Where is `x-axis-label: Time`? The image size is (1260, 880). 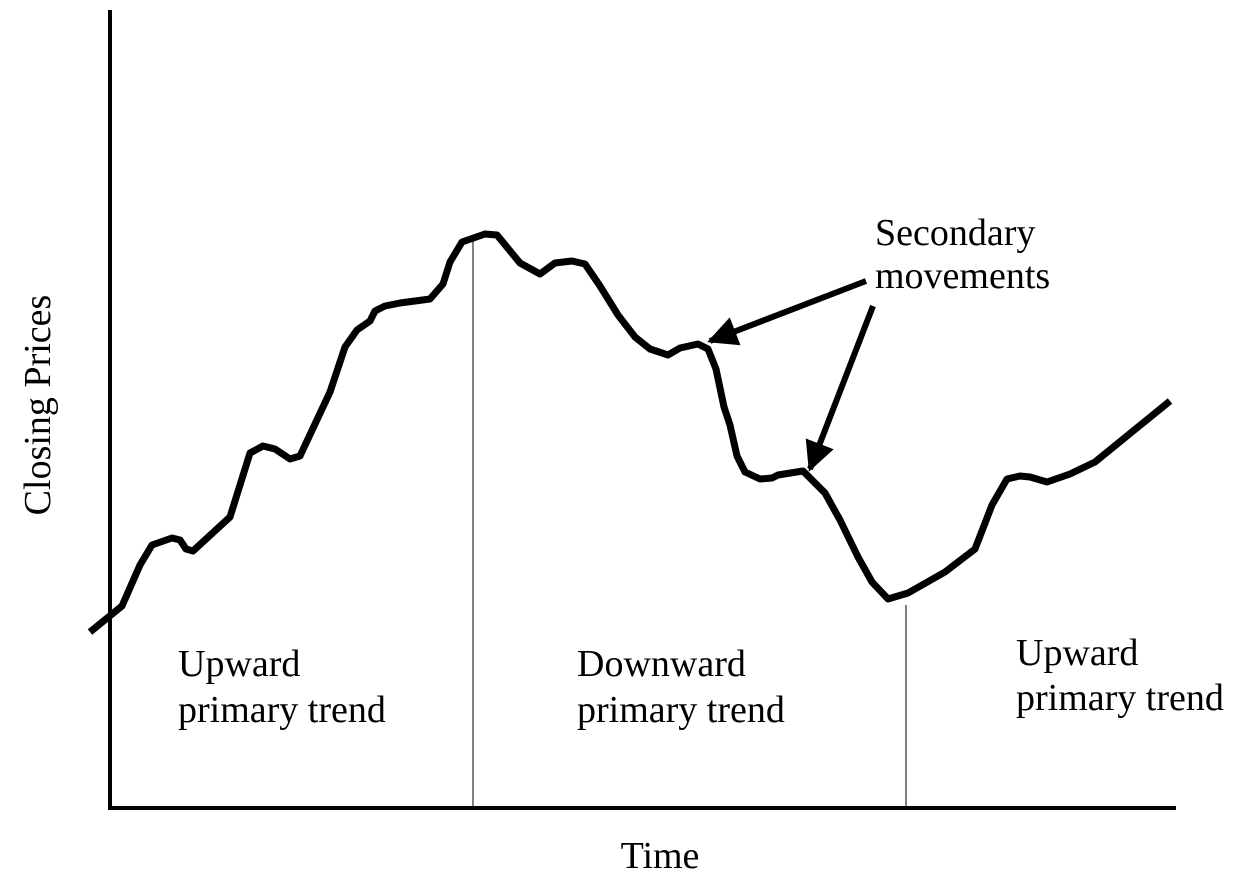 x-axis-label: Time is located at coordinates (660, 856).